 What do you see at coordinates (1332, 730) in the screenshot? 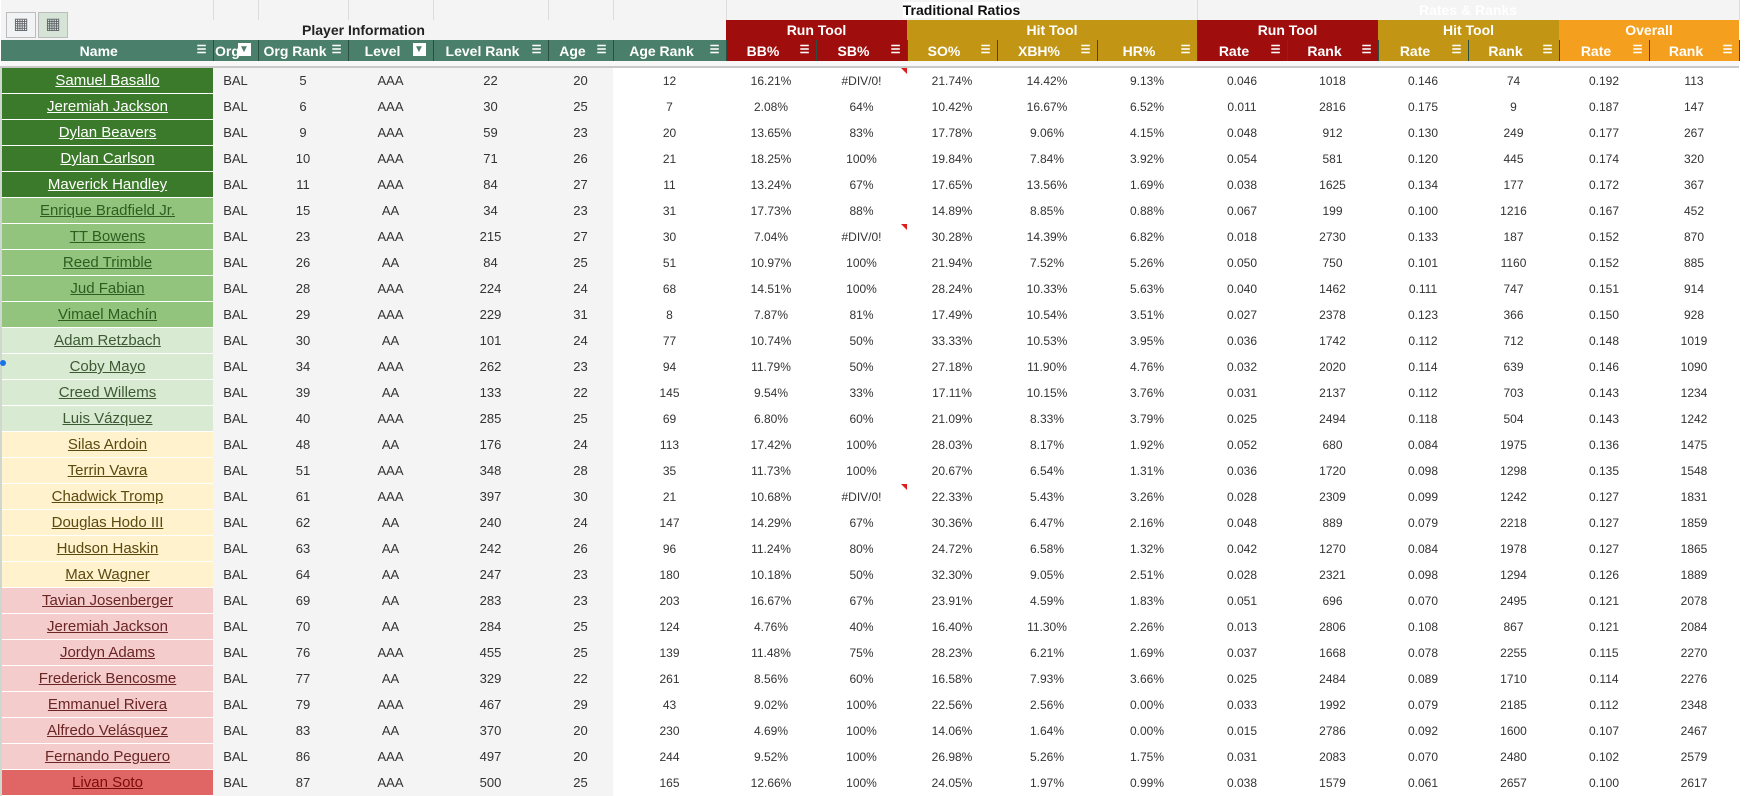
I see `cell-run-rank: 2786` at bounding box center [1332, 730].